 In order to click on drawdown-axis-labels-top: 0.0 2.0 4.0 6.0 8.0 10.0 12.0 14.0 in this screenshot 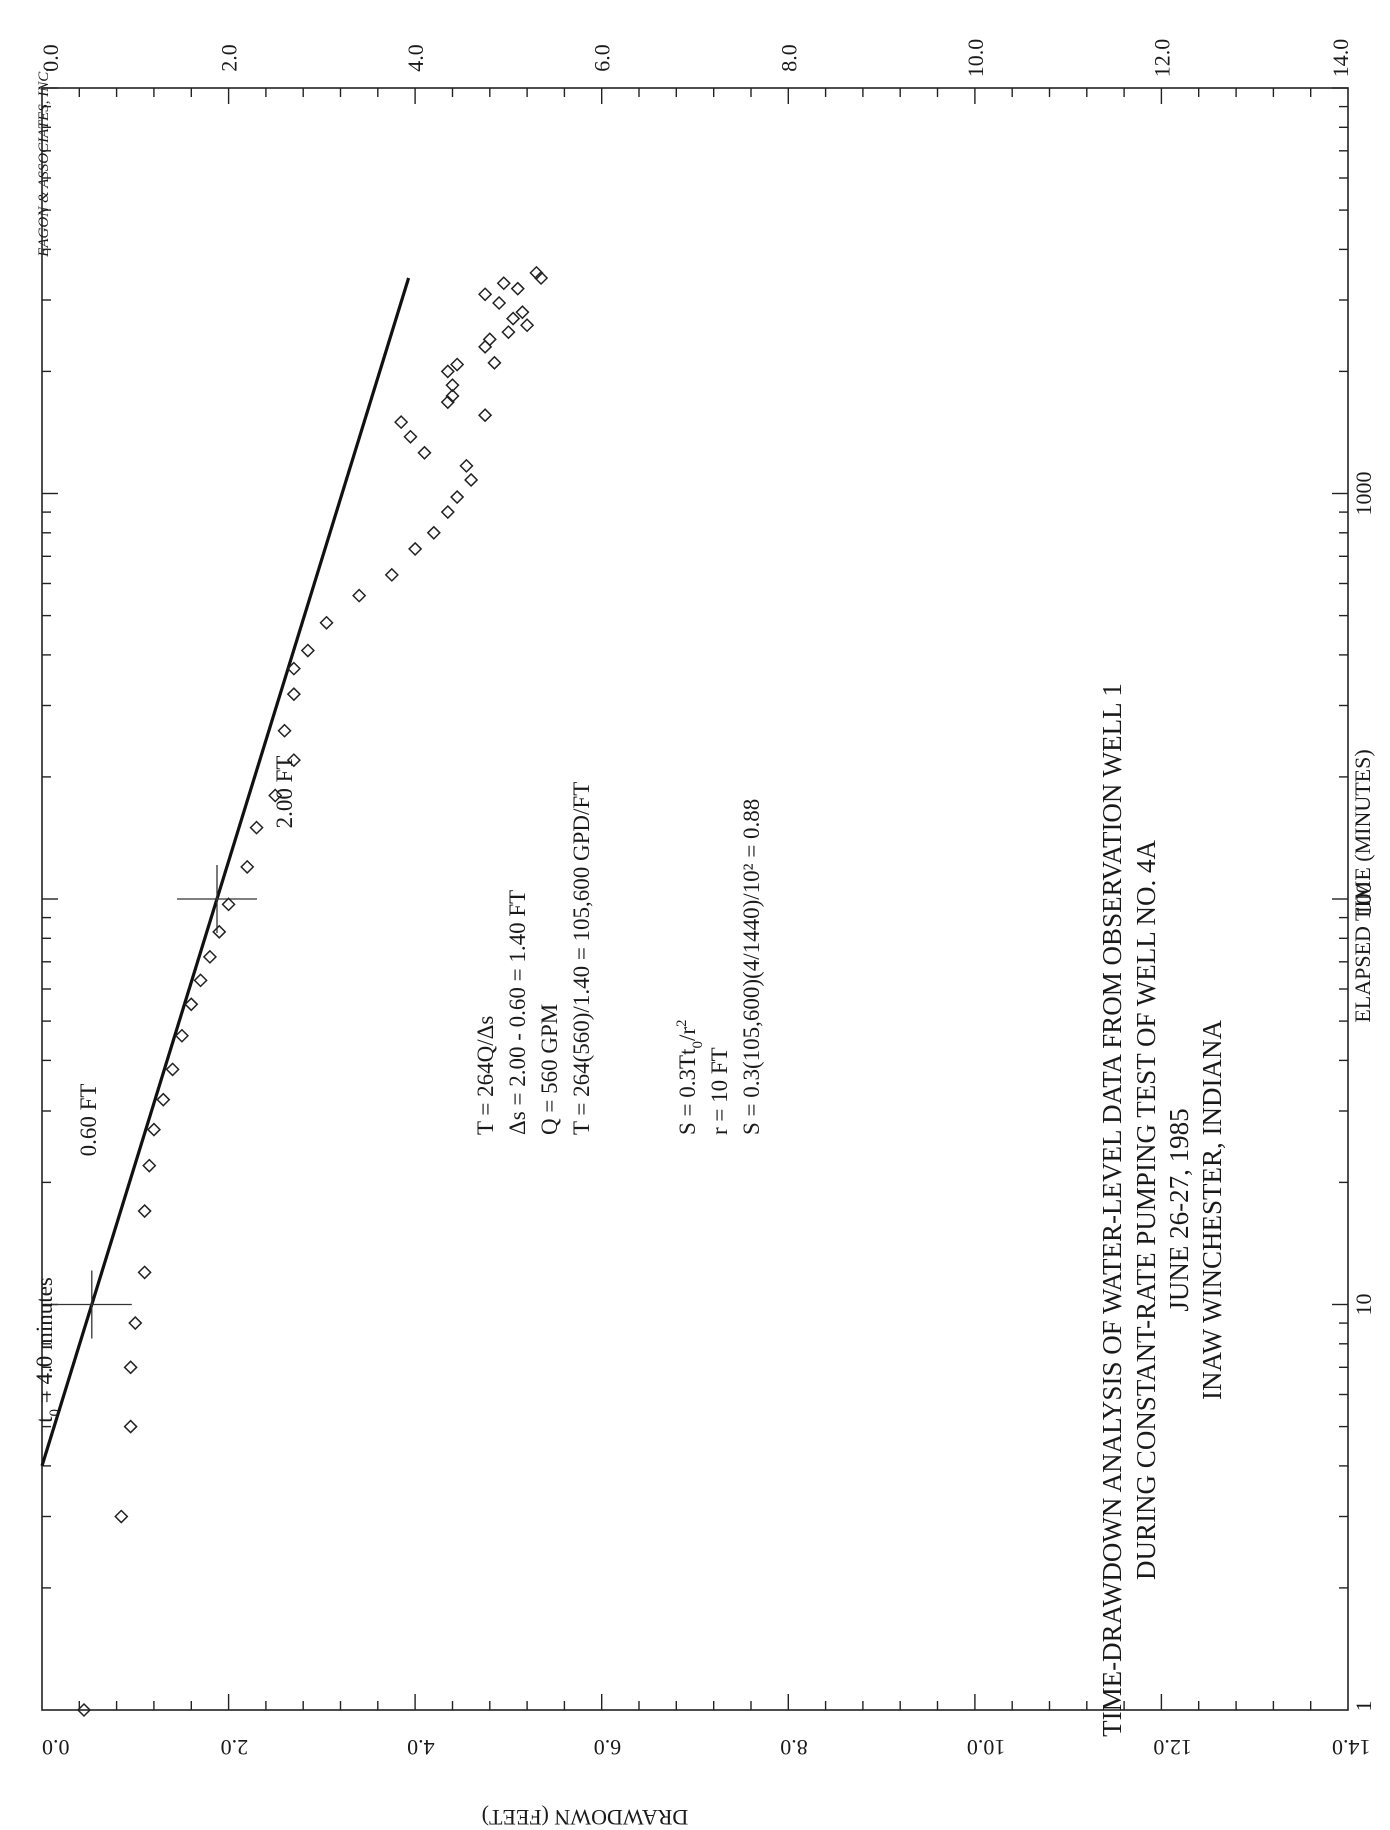, I will do `click(695, 58)`.